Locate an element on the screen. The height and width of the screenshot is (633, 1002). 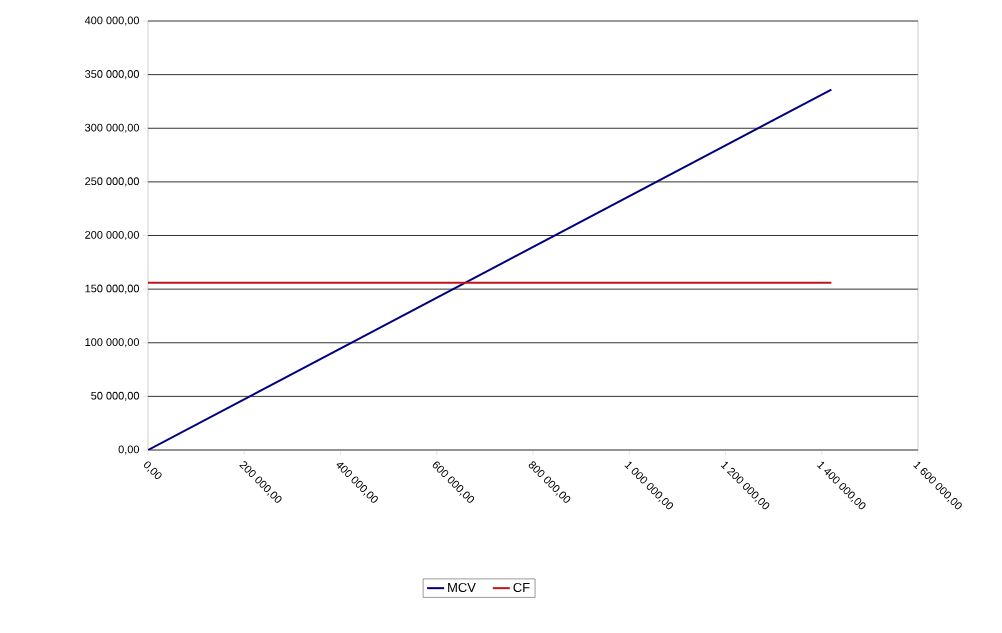
y-tick-label: 350 000,00 is located at coordinates (112, 75).